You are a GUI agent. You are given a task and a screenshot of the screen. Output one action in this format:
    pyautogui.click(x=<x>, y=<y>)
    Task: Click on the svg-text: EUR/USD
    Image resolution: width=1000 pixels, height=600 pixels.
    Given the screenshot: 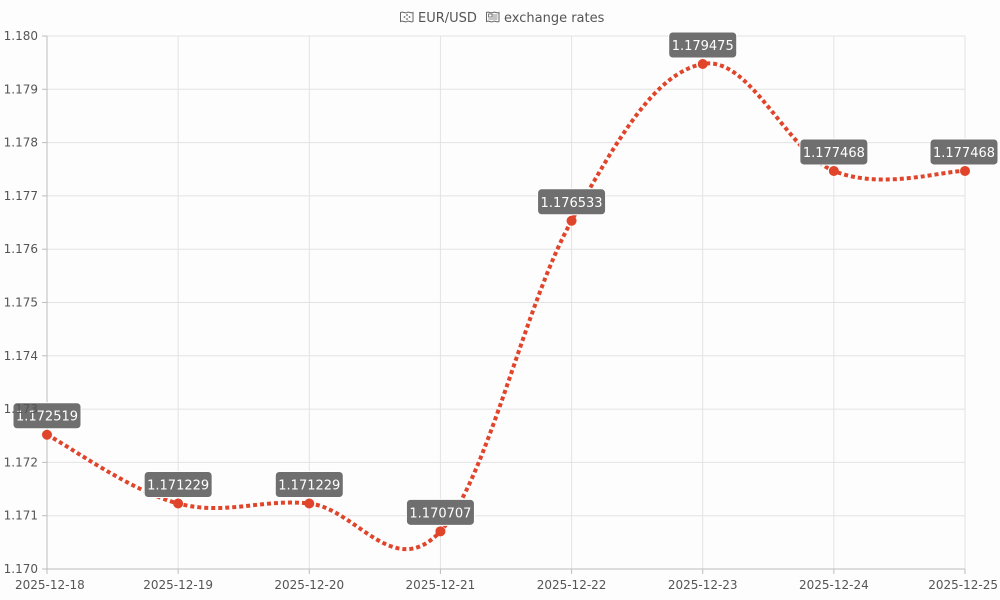 What is the action you would take?
    pyautogui.click(x=447, y=18)
    